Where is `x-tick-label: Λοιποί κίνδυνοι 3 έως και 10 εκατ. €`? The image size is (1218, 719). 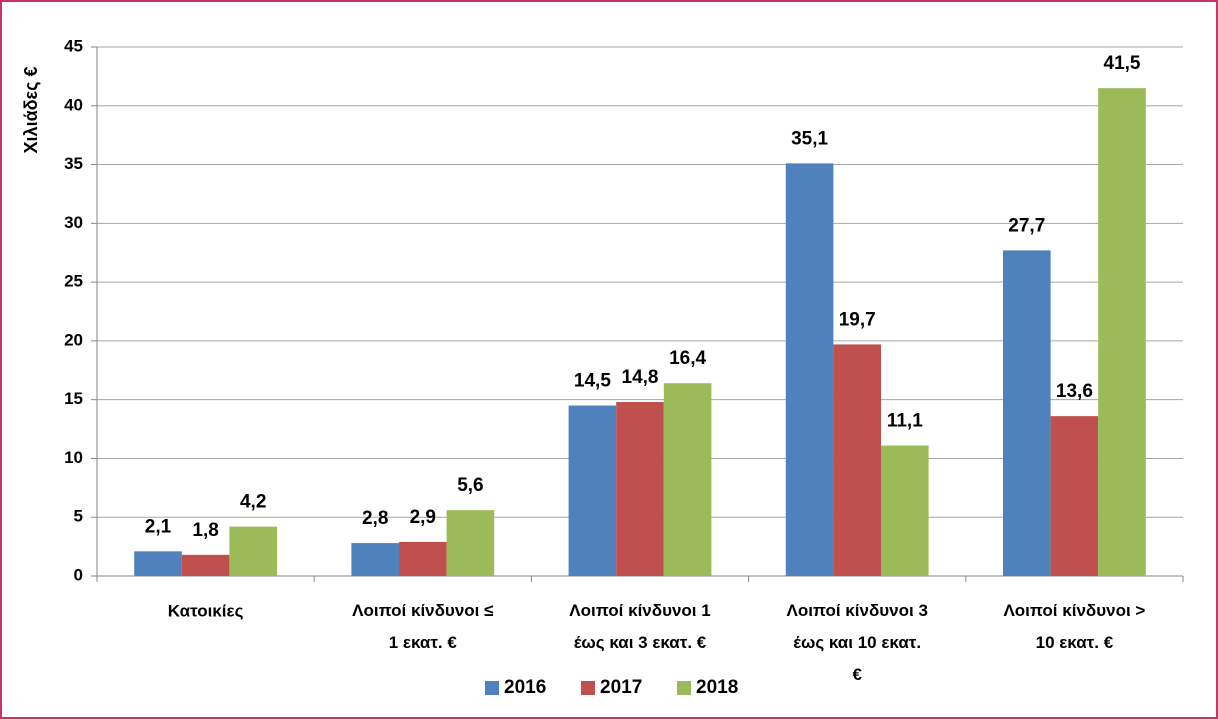 x-tick-label: Λοιποί κίνδυνοι 3 έως και 10 εκατ. € is located at coordinates (856, 642).